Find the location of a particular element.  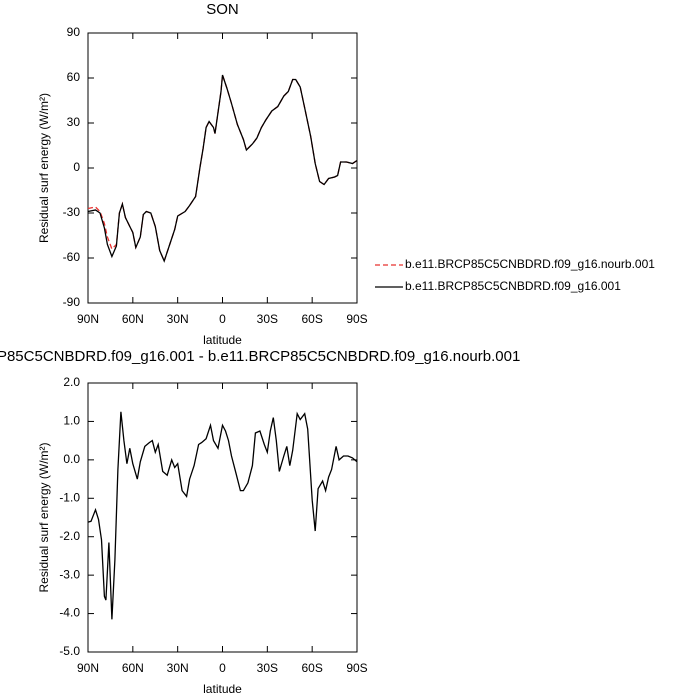

y-tick-label: -2.0 is located at coordinates (69, 536).